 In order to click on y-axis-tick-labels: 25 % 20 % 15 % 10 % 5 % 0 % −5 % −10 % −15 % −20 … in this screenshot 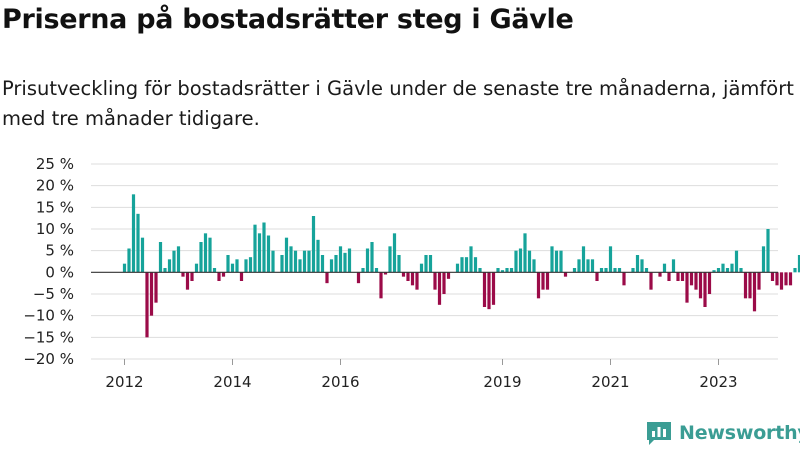, I will do `click(48, 261)`.